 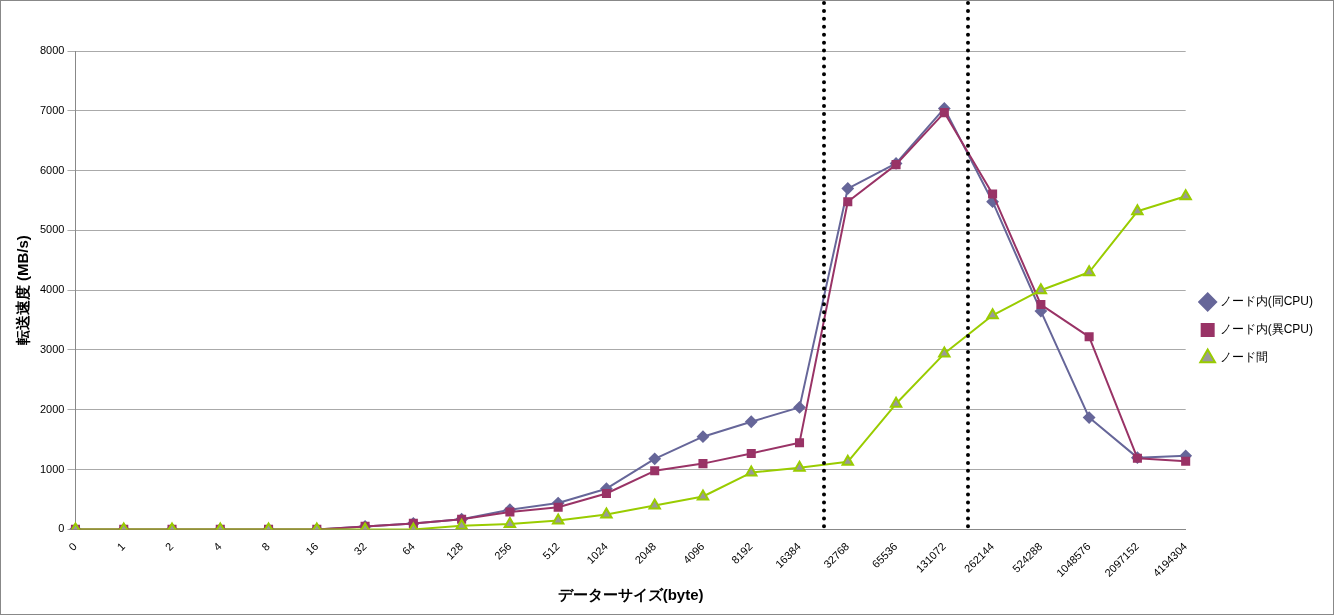 What do you see at coordinates (52, 408) in the screenshot?
I see `y-tick-label: 2000` at bounding box center [52, 408].